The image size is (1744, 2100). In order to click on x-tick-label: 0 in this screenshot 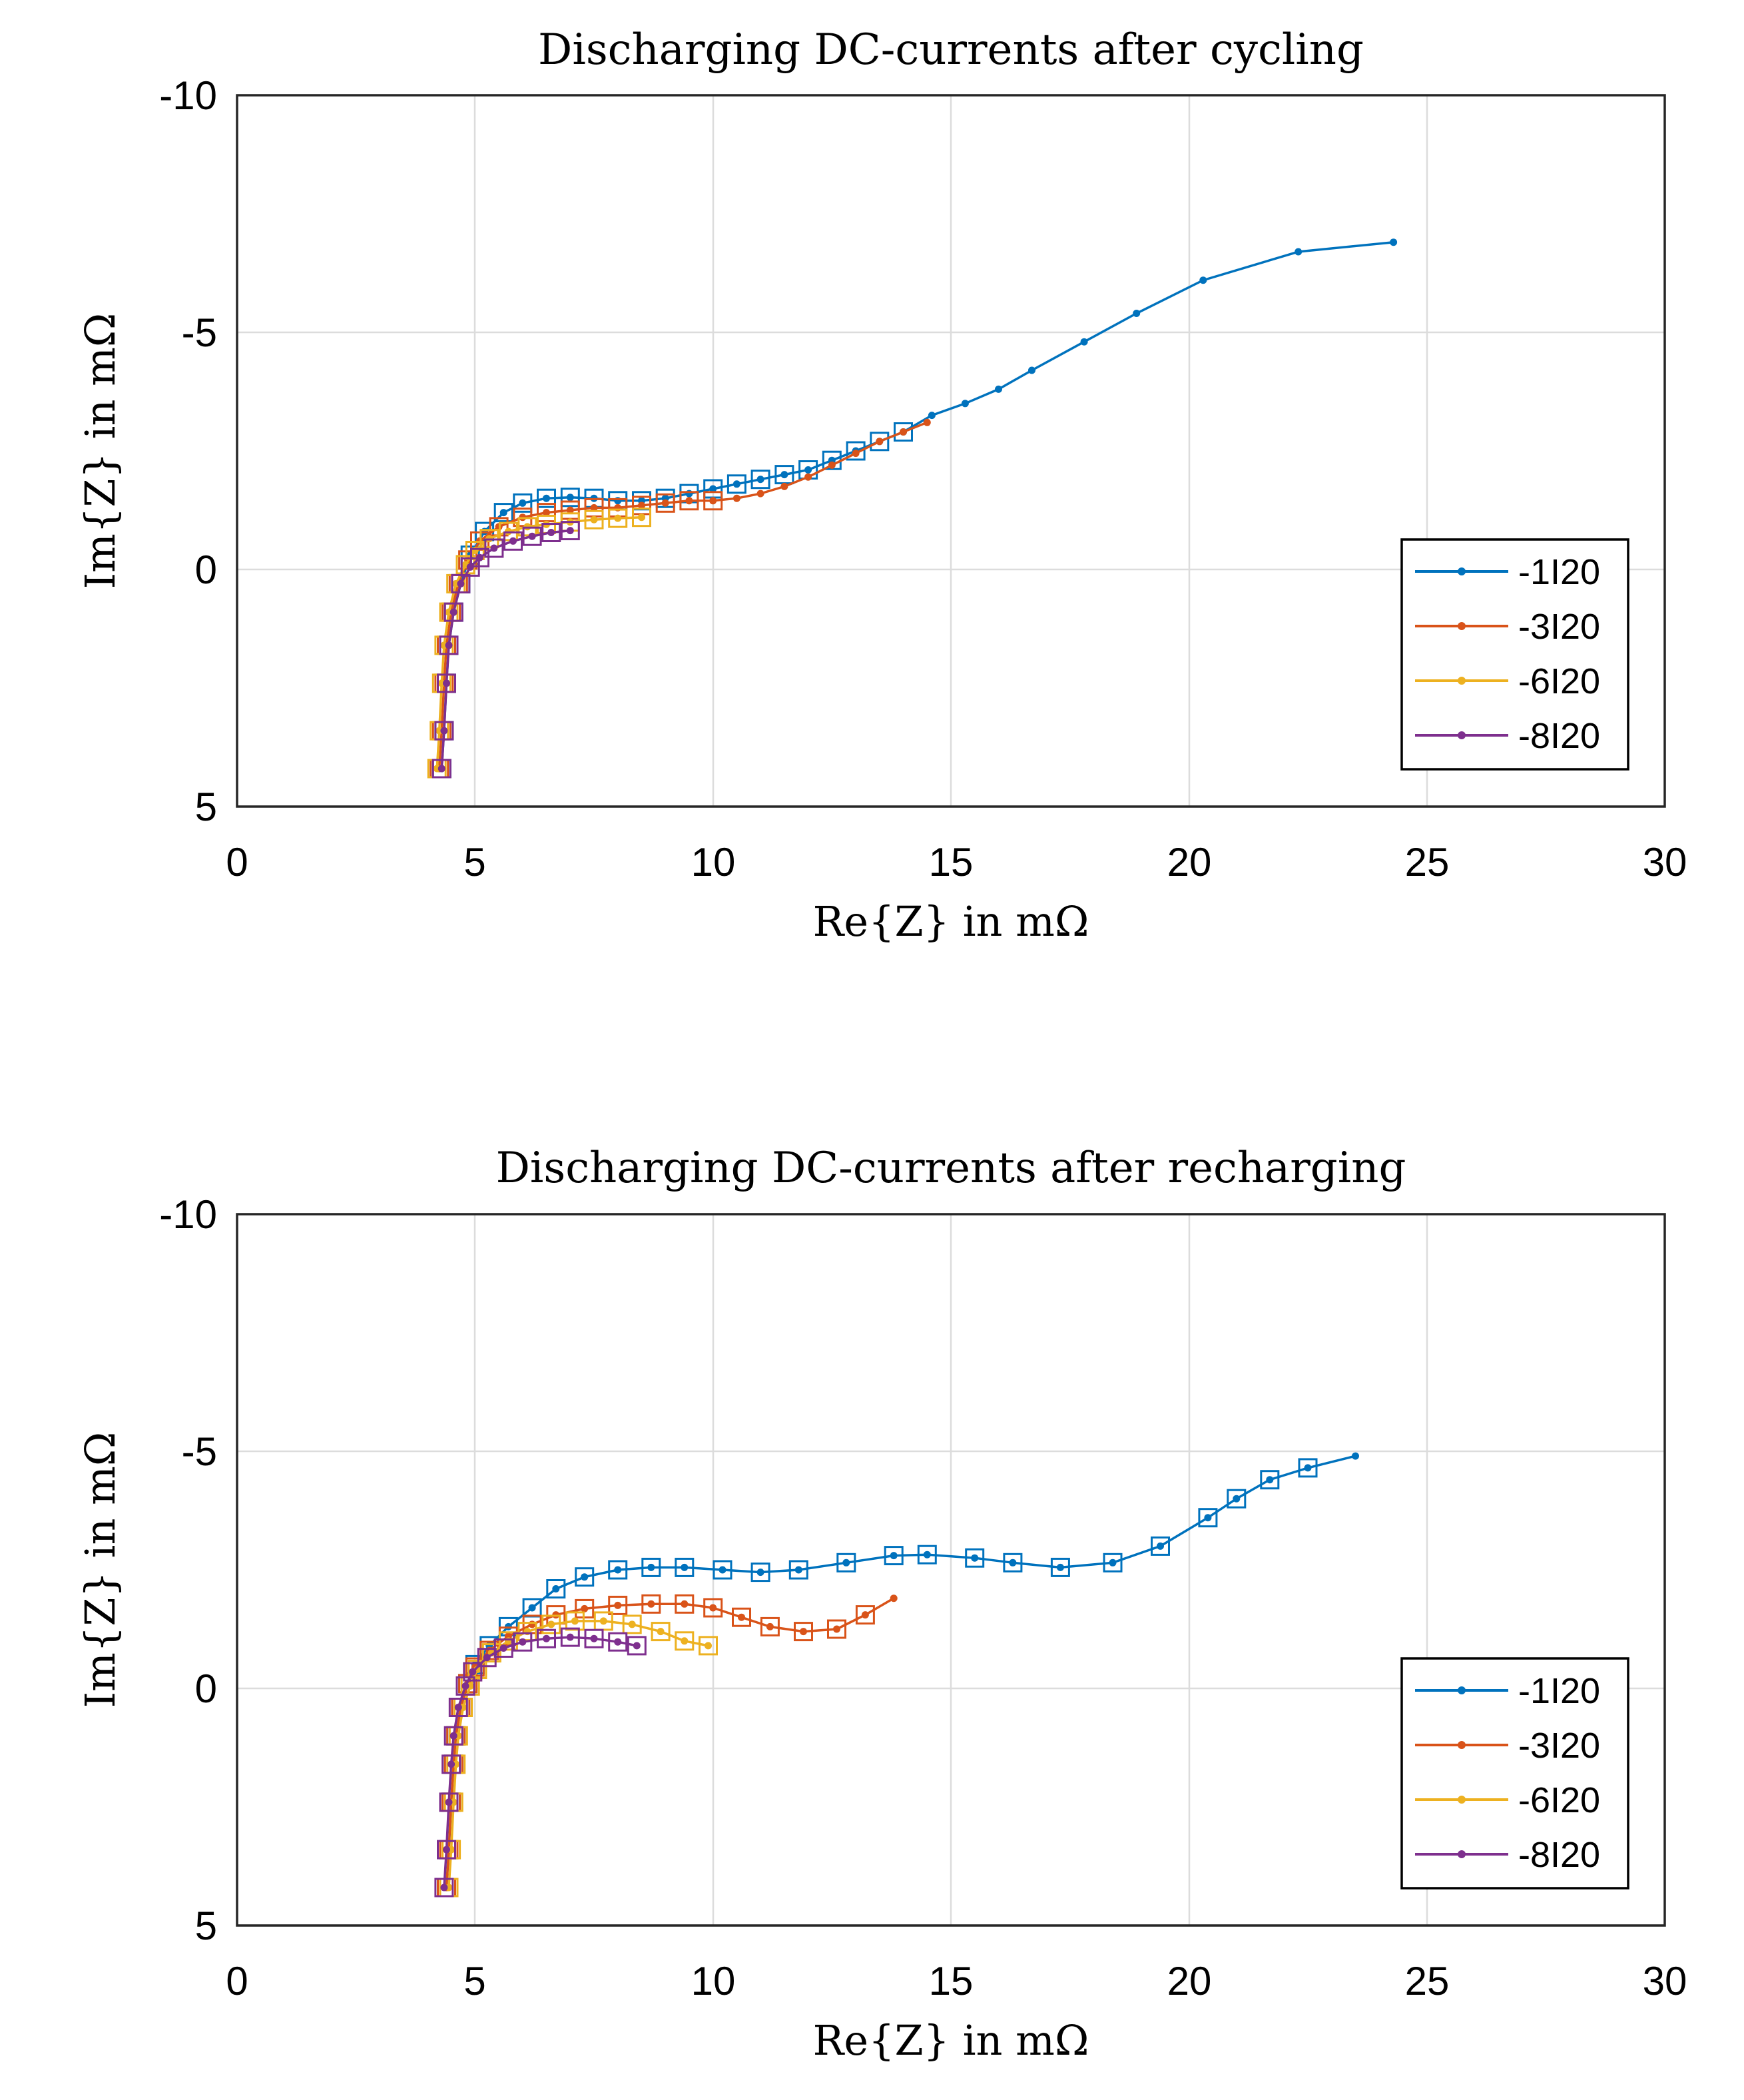, I will do `click(237, 862)`.